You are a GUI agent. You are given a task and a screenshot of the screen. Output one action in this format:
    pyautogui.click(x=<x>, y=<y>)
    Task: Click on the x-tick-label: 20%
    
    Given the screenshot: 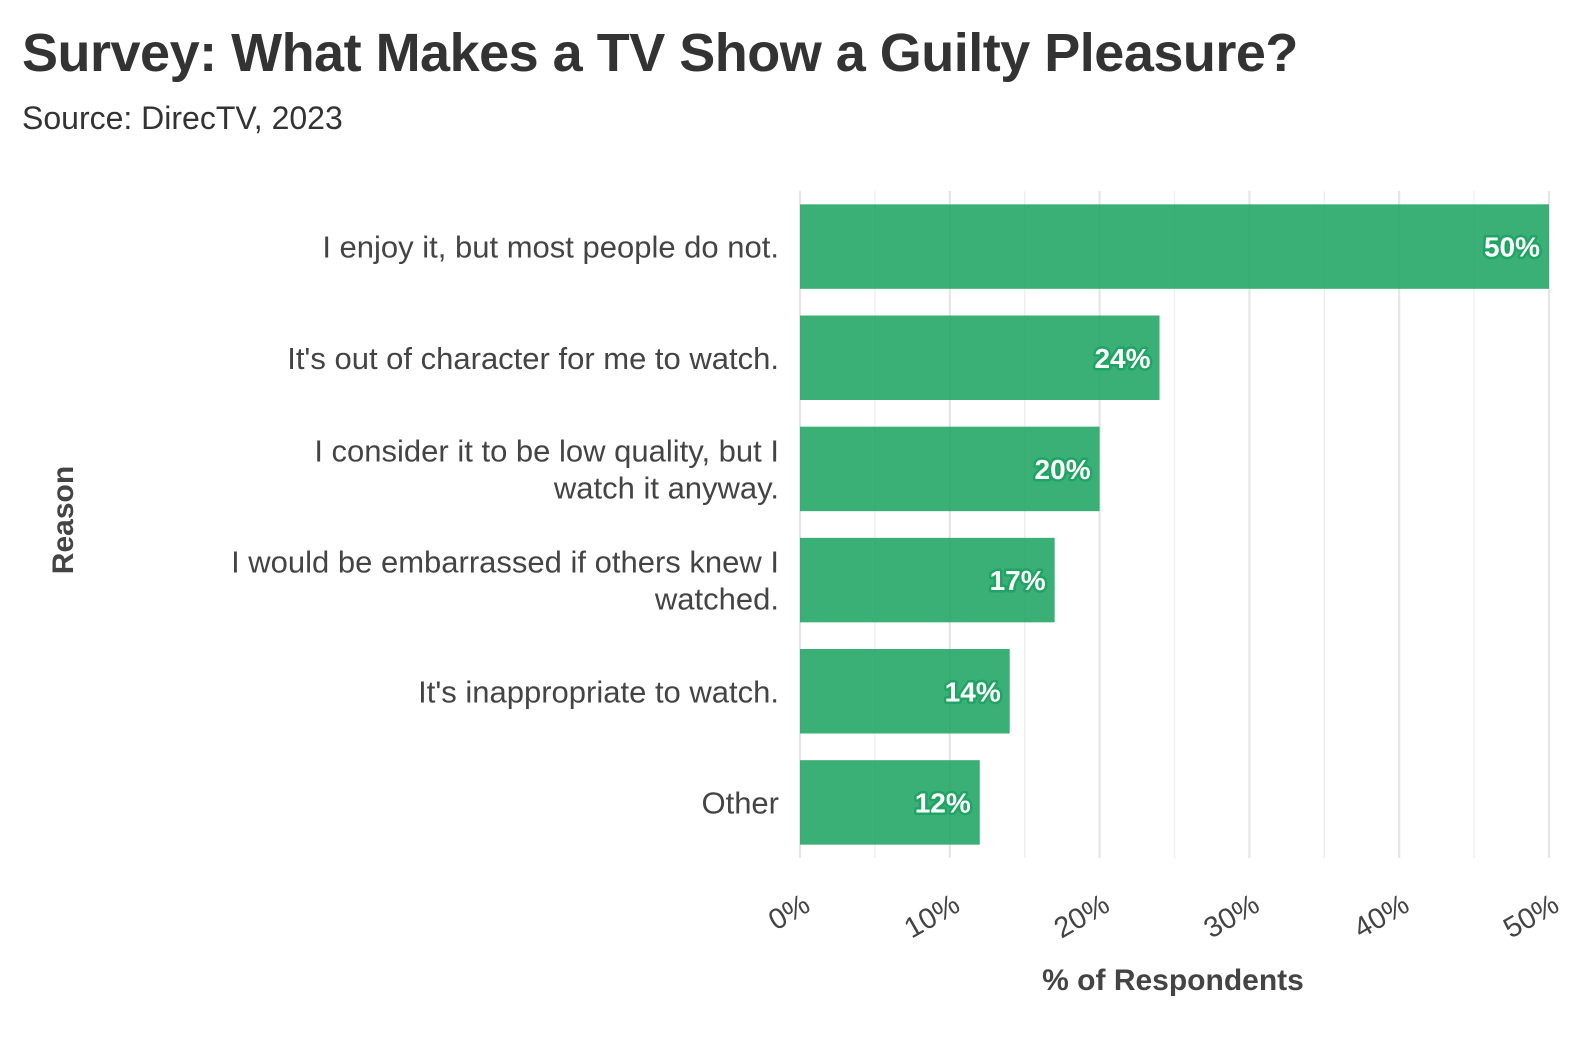 What is the action you would take?
    pyautogui.click(x=1082, y=916)
    